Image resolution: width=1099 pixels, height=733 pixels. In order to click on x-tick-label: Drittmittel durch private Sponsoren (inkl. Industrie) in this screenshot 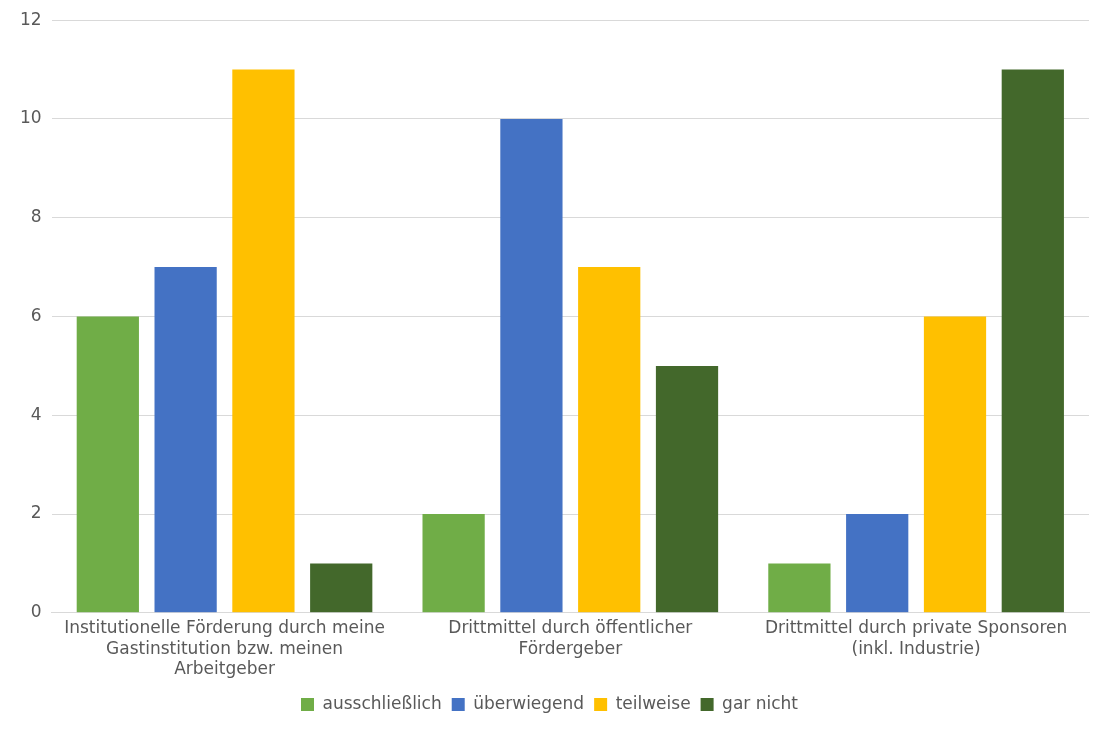, I will do `click(916, 637)`.